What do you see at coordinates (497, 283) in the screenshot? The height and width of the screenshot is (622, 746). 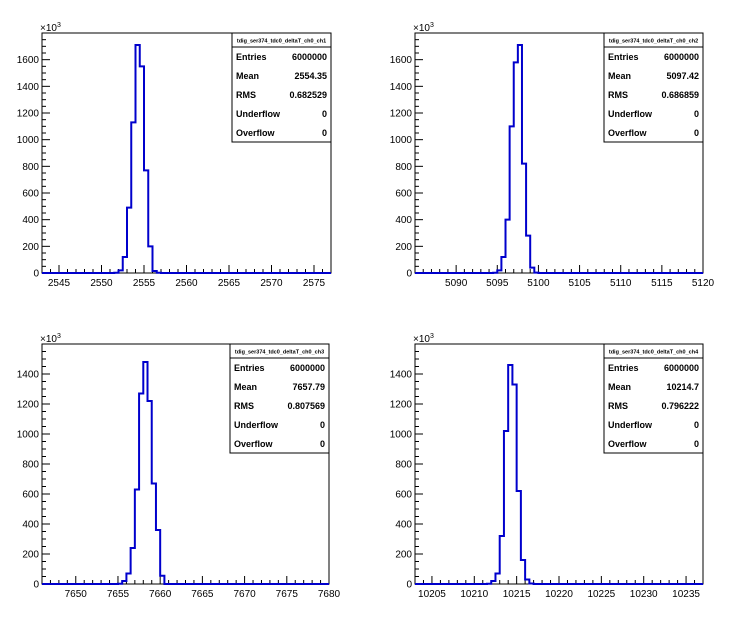 I see `x-tick-label: 5095` at bounding box center [497, 283].